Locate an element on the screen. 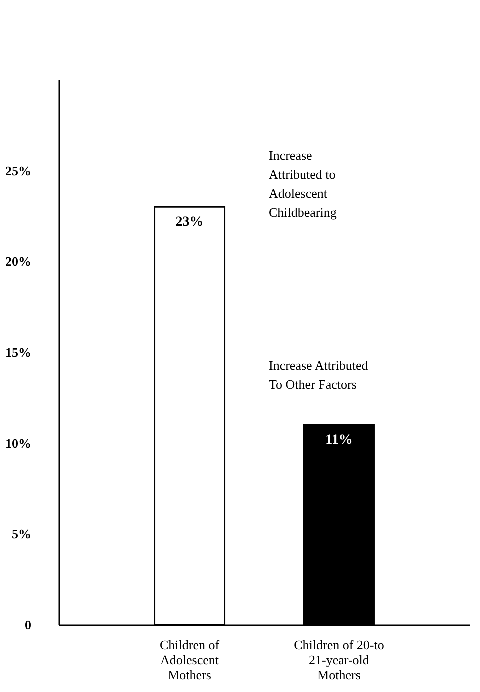 The height and width of the screenshot is (692, 480). x-tick-label: Children of 20-to 21-year-old Mothers is located at coordinates (339, 660).